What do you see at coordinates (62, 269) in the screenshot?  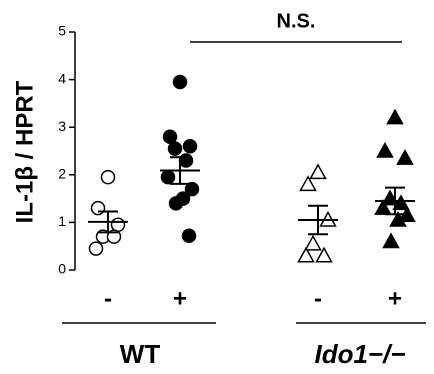 I see `y-tick-label: 0` at bounding box center [62, 269].